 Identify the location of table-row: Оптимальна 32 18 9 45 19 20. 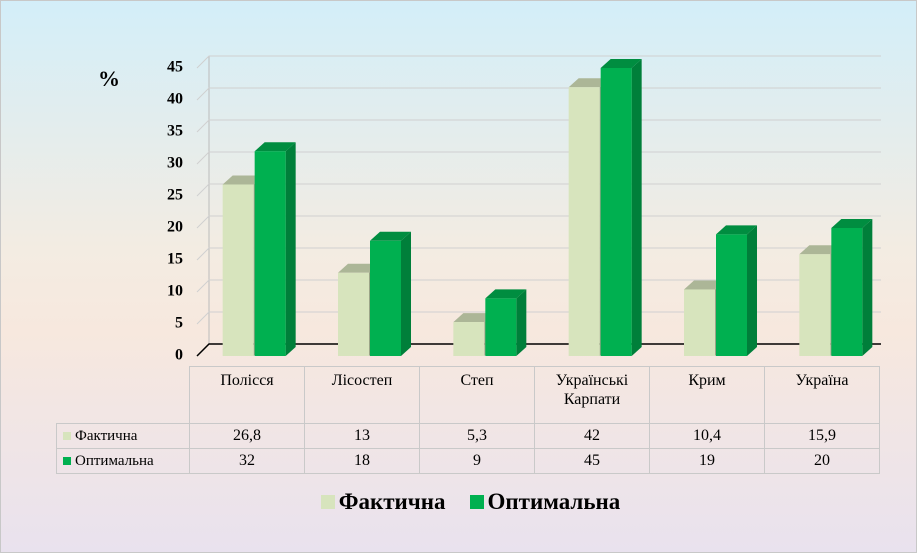
(468, 461).